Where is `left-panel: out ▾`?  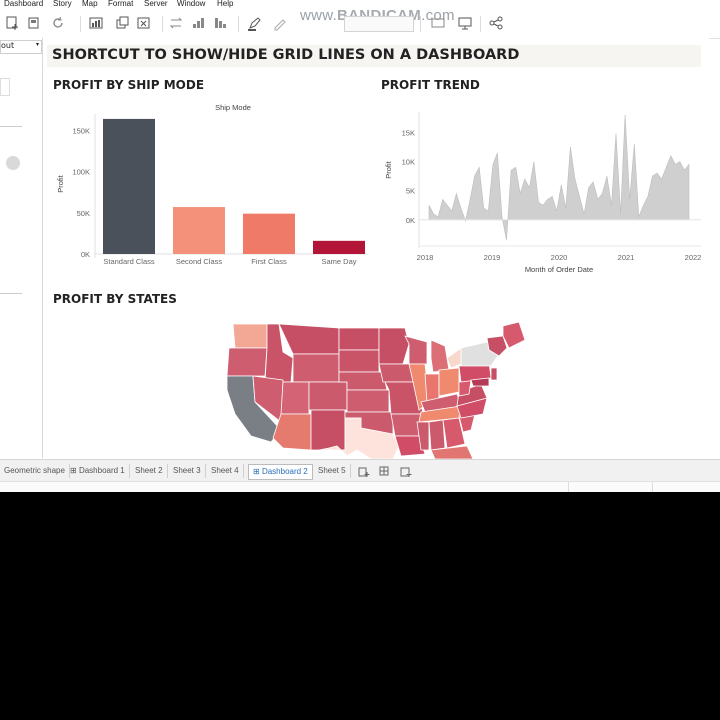
left-panel: out ▾ is located at coordinates (21, 248).